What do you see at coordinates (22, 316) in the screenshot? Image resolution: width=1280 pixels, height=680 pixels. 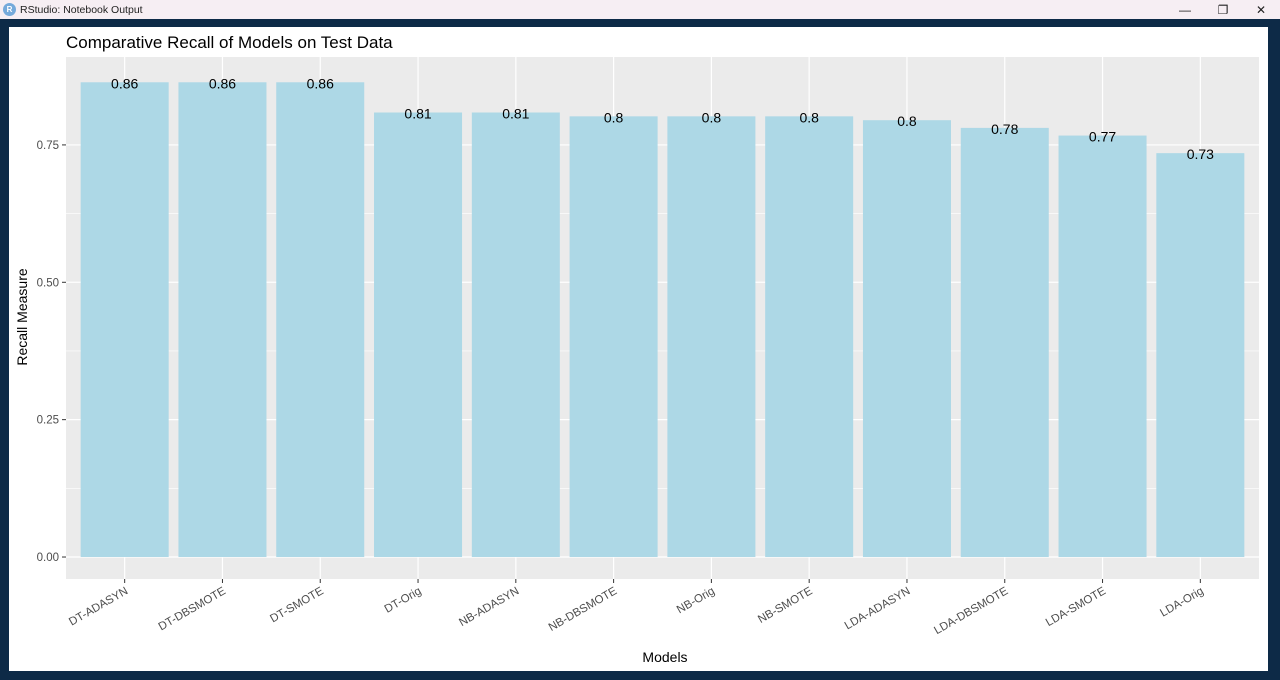 I see `y-axis-title: Recall Measure` at bounding box center [22, 316].